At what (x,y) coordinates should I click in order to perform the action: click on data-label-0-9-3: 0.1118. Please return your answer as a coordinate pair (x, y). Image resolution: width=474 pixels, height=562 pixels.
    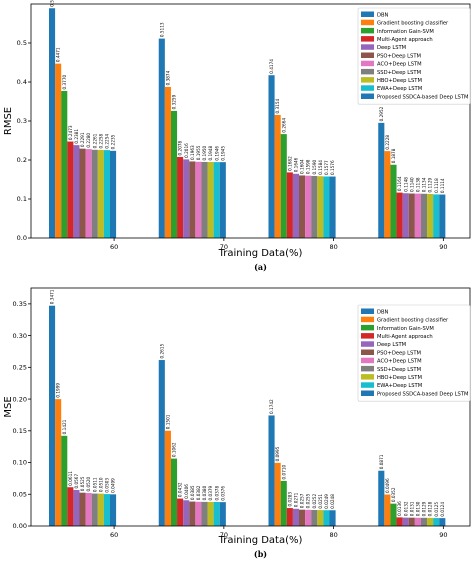
    Looking at the image, I should click on (436, 185).